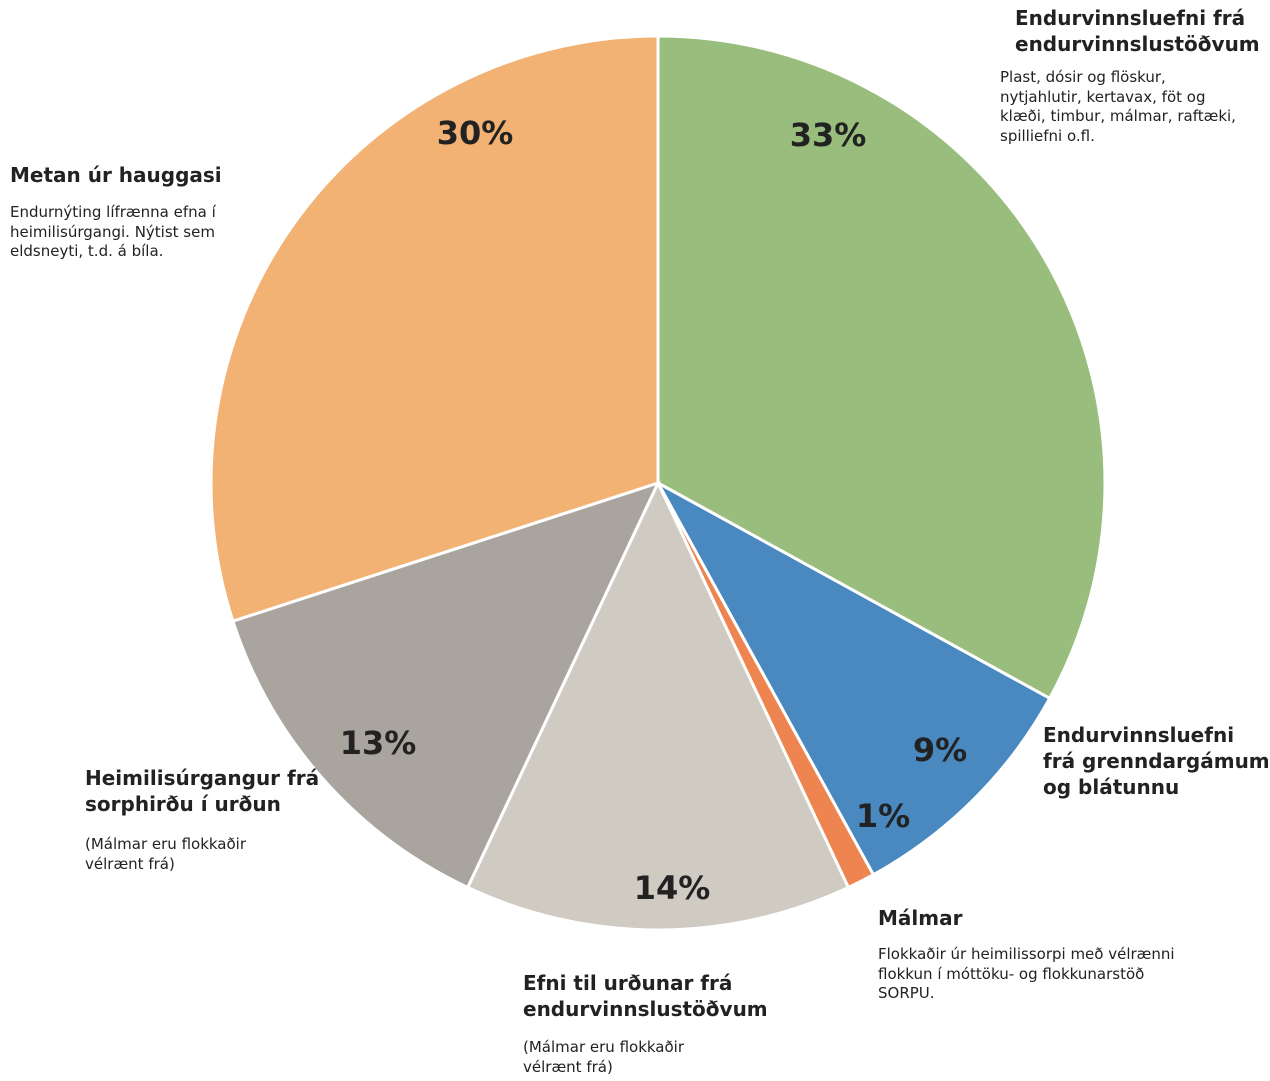  I want to click on category-name: Metan úr hauggasi, so click(116, 175).